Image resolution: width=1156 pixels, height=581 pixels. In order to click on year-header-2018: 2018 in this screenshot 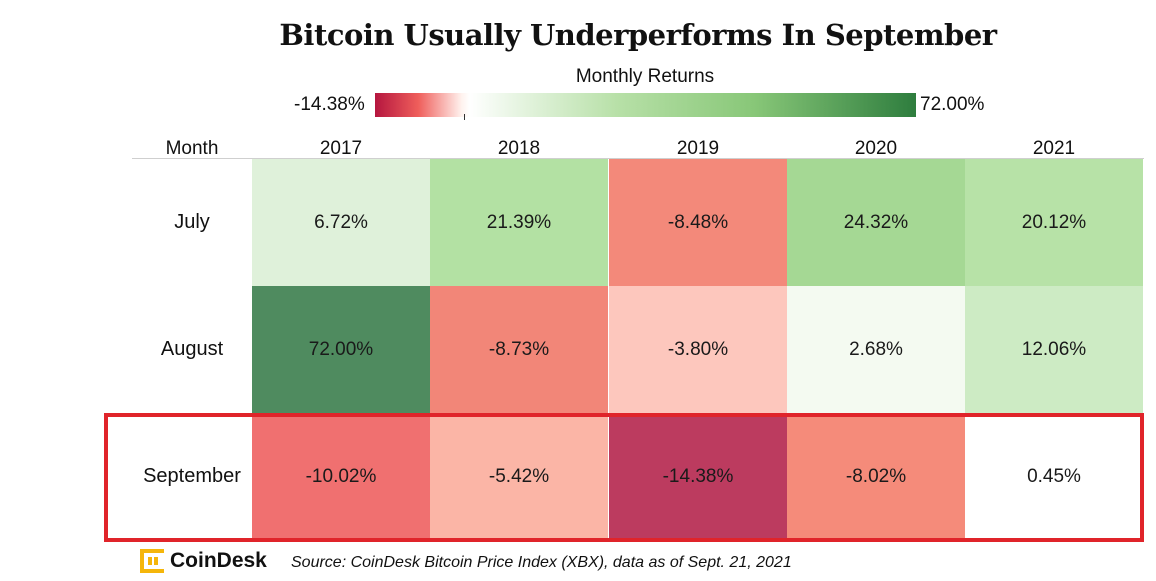, I will do `click(519, 148)`.